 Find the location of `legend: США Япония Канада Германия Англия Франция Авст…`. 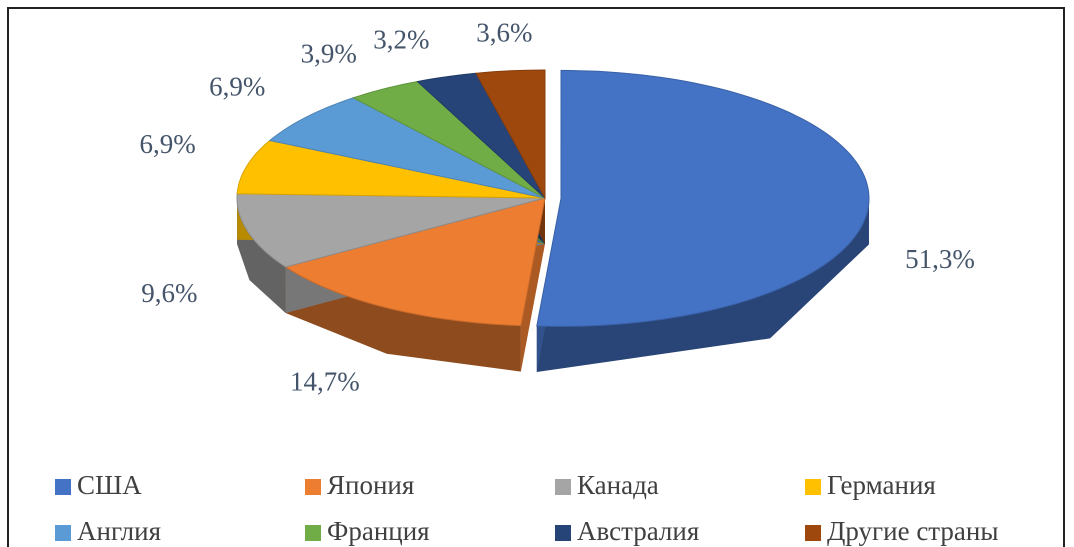

legend: США Япония Канада Германия Англия Франция Авст… is located at coordinates (527, 508).